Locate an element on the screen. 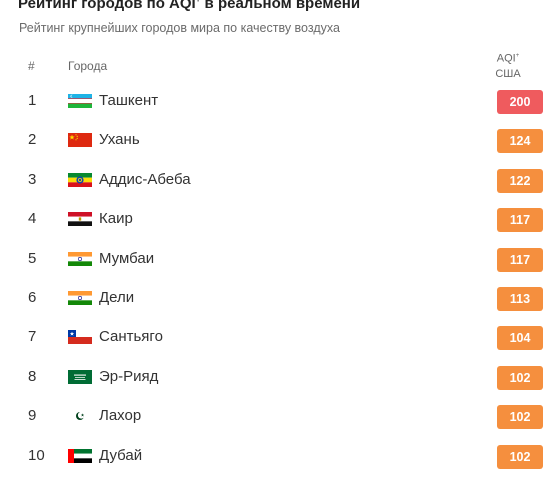  city-name: Дубай is located at coordinates (121, 455).